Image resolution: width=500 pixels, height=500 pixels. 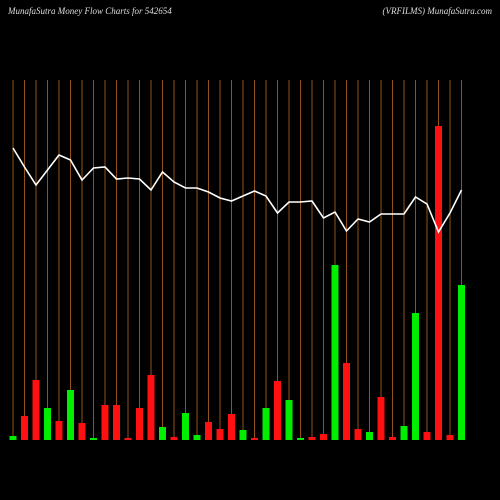 I want to click on chart-title: MunafaSutra Money Flow Charts for 542654, so click(x=89, y=11).